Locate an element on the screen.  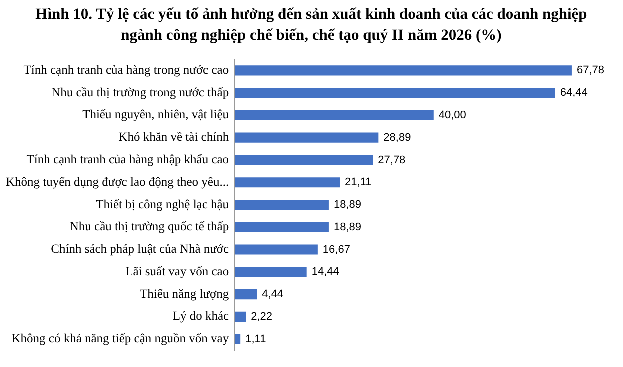
y-tick-label: Thiếu nguyên, nhiên, vật liệu is located at coordinates (156, 115).